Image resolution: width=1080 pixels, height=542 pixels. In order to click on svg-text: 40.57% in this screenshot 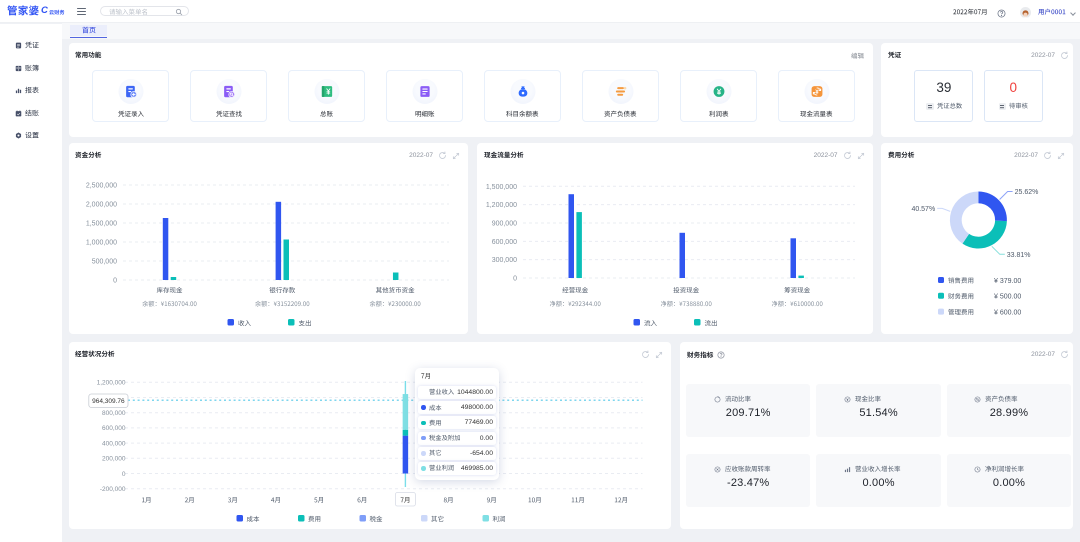, I will do `click(923, 209)`.